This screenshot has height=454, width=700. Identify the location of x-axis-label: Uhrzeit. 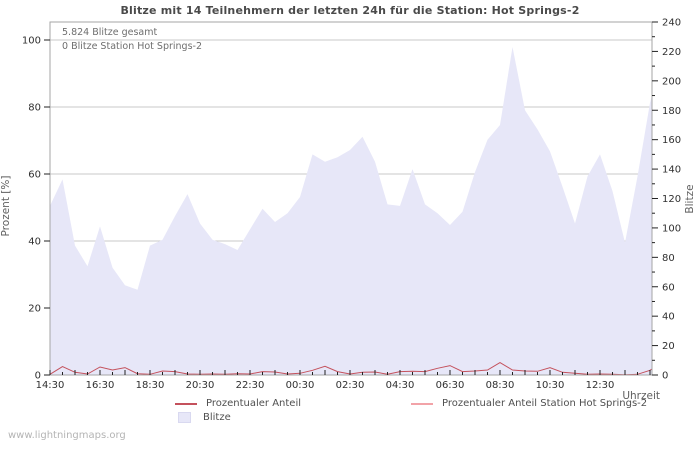
(641, 396).